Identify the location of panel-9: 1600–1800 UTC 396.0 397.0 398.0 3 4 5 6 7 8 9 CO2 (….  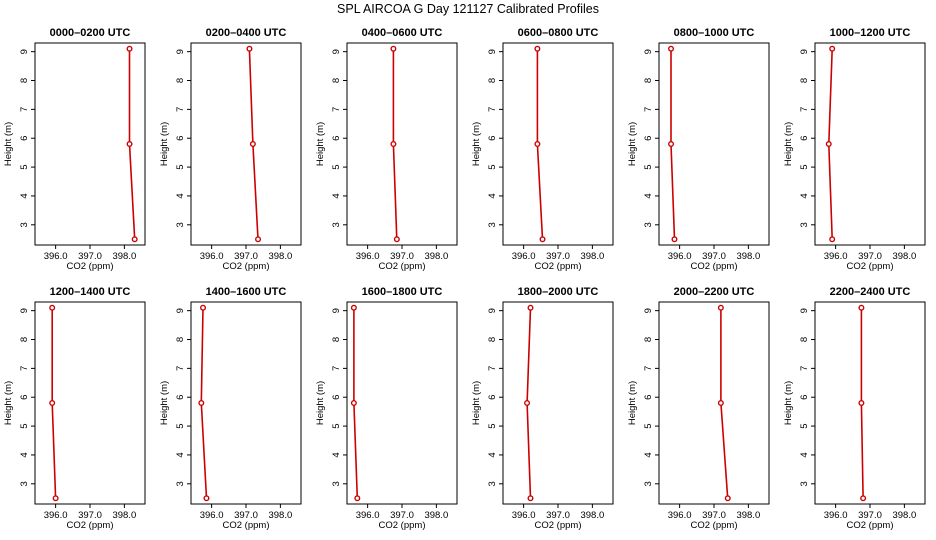
(386, 408).